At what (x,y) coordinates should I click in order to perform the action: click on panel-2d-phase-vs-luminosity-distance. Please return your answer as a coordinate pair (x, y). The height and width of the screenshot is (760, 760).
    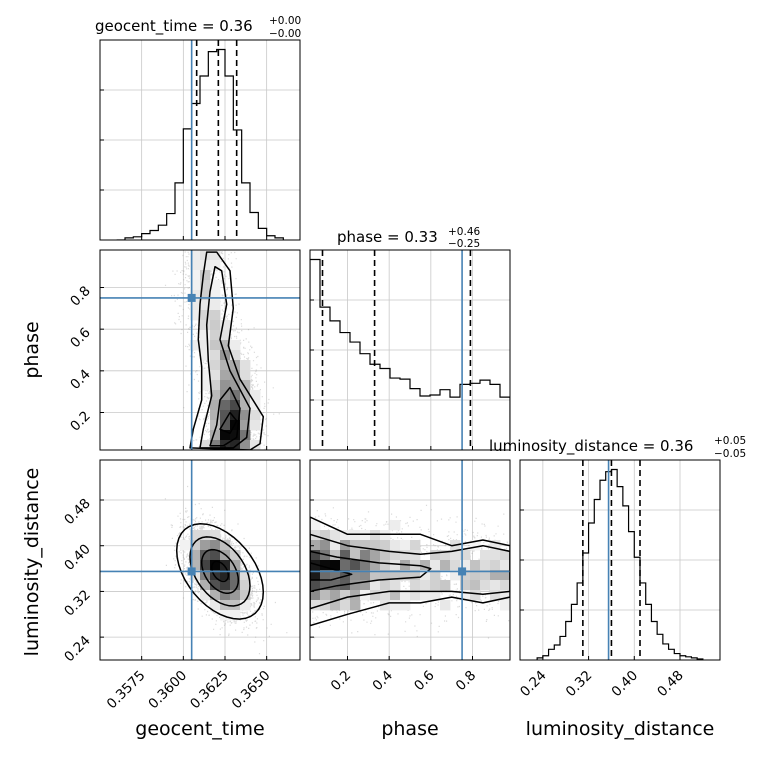
    Looking at the image, I should click on (410, 560).